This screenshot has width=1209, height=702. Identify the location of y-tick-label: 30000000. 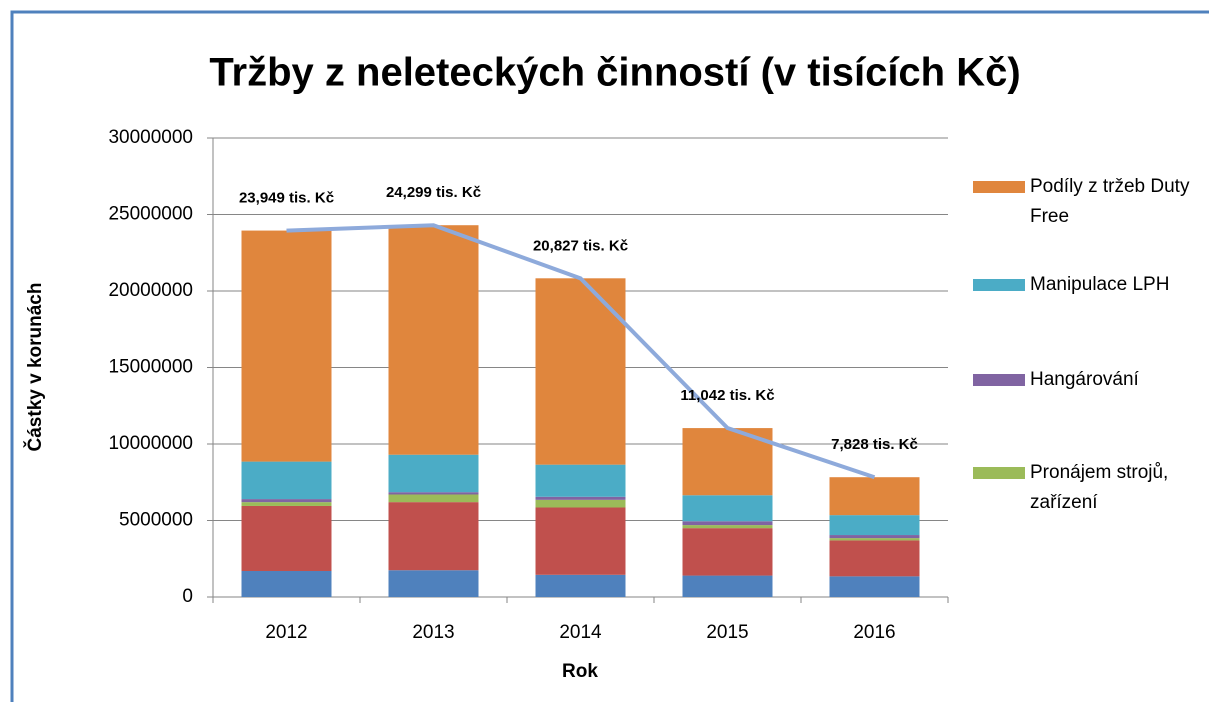
(150, 137).